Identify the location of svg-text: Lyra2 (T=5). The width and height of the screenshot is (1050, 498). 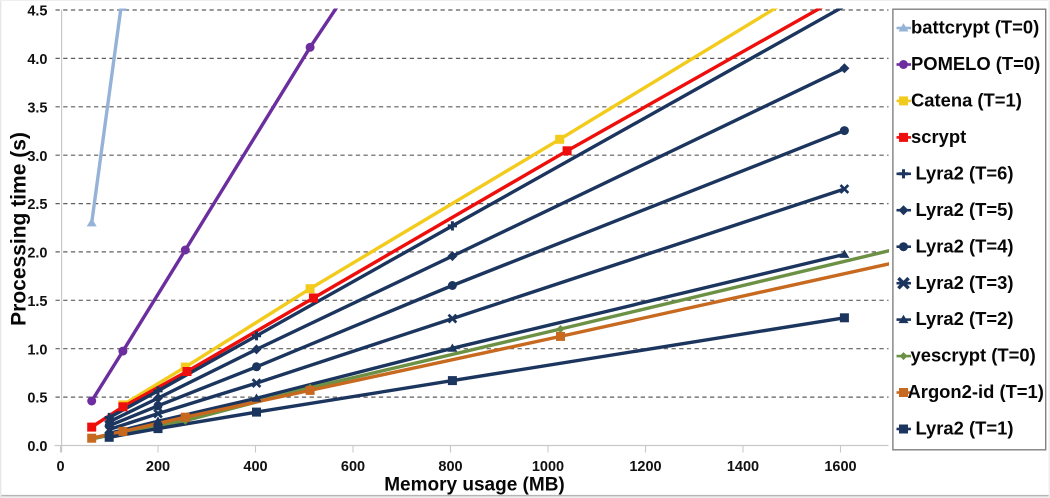
(965, 209).